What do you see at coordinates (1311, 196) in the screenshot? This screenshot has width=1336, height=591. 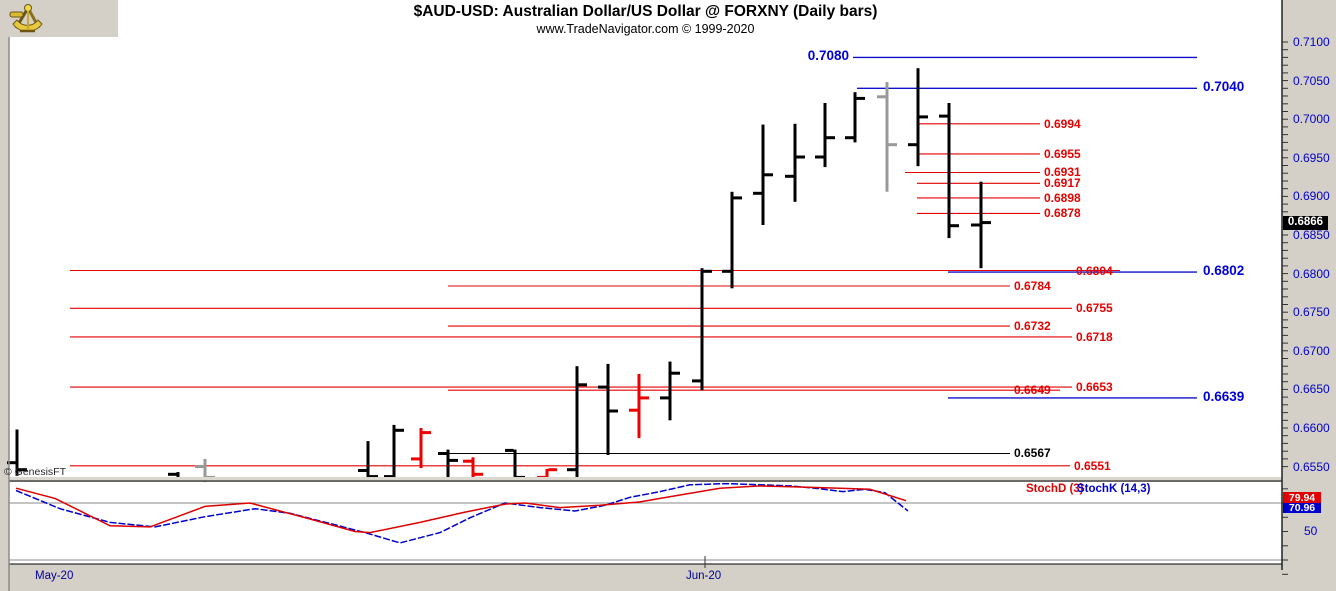 I see `price-axis-label: 0.6900` at bounding box center [1311, 196].